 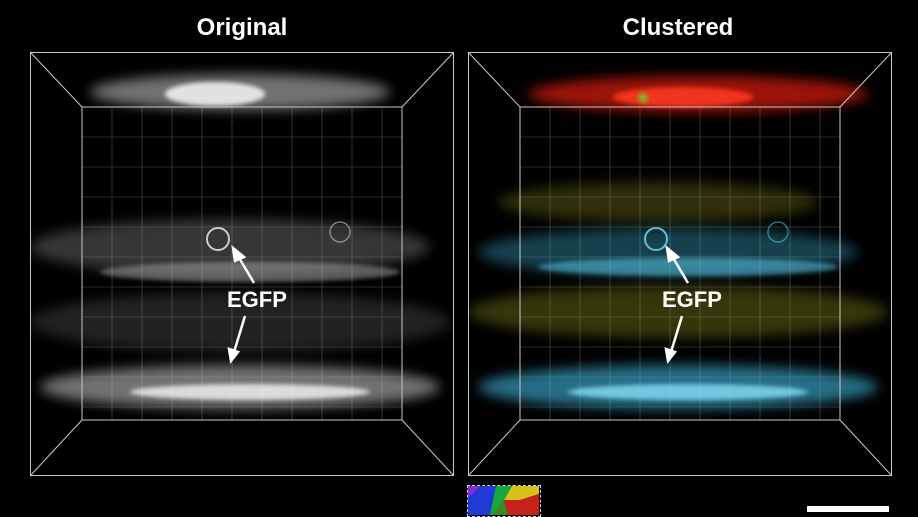 I want to click on cluster-color-legend, so click(x=504, y=501).